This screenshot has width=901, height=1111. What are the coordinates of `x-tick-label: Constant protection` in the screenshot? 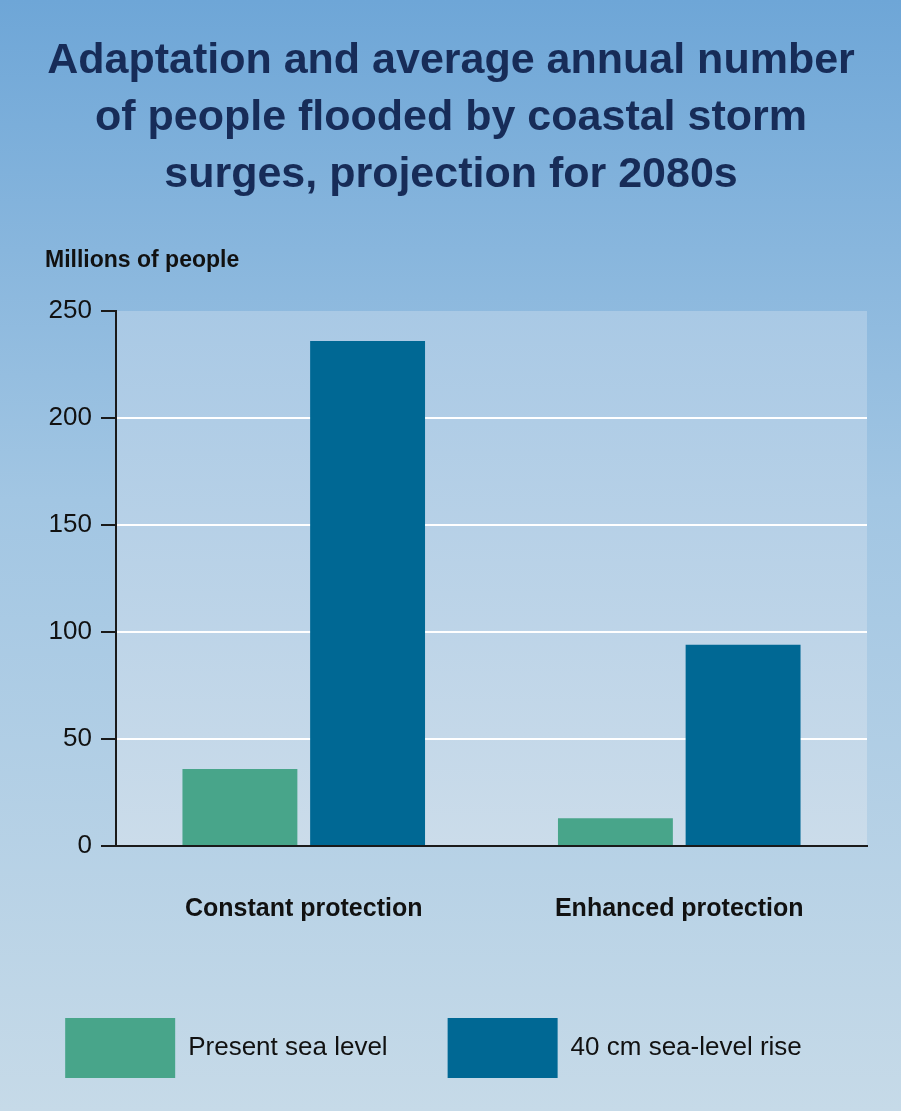 It's located at (304, 906).